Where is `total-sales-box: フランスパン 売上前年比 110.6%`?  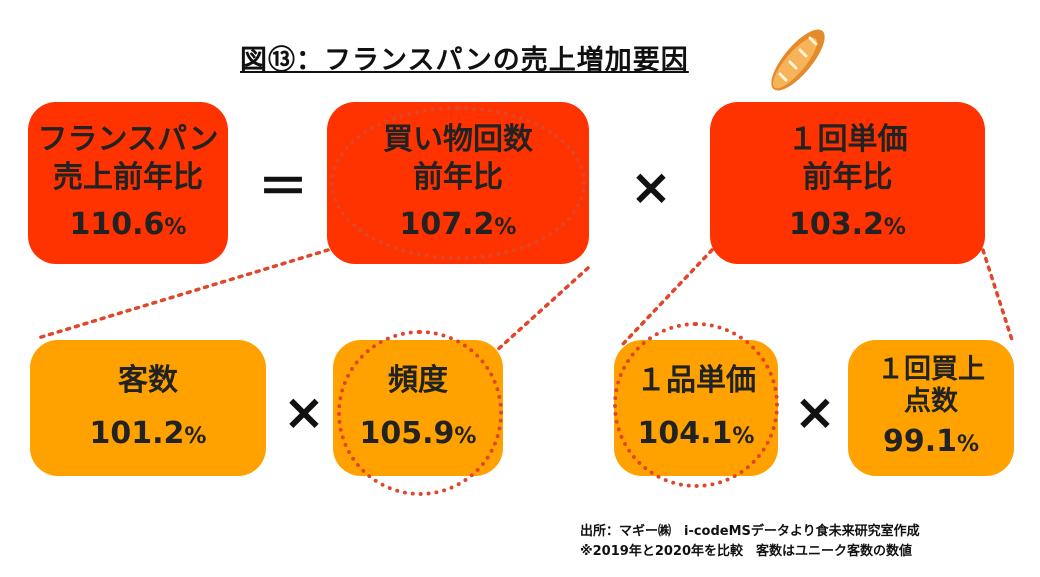
total-sales-box: フランスパン 売上前年比 110.6% is located at coordinates (128, 183).